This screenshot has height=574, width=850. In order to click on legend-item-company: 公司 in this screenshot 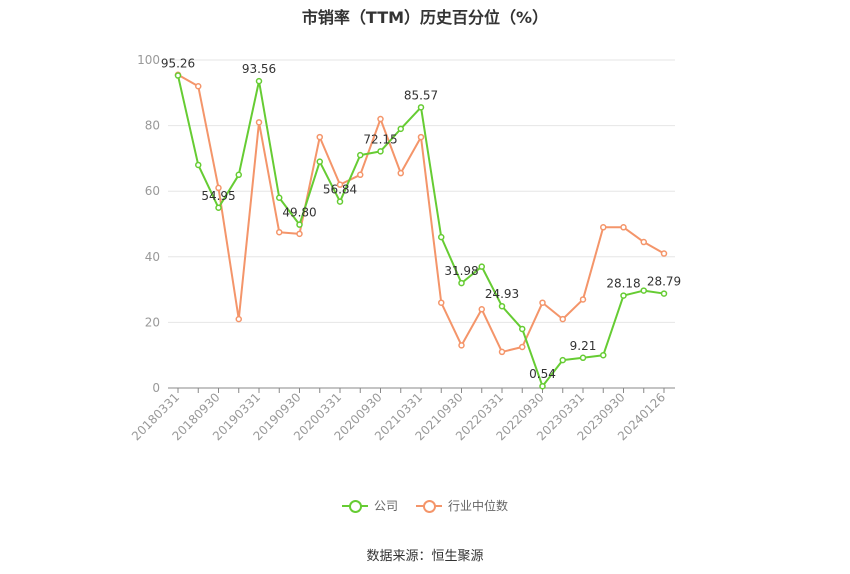, I will do `click(369, 505)`.